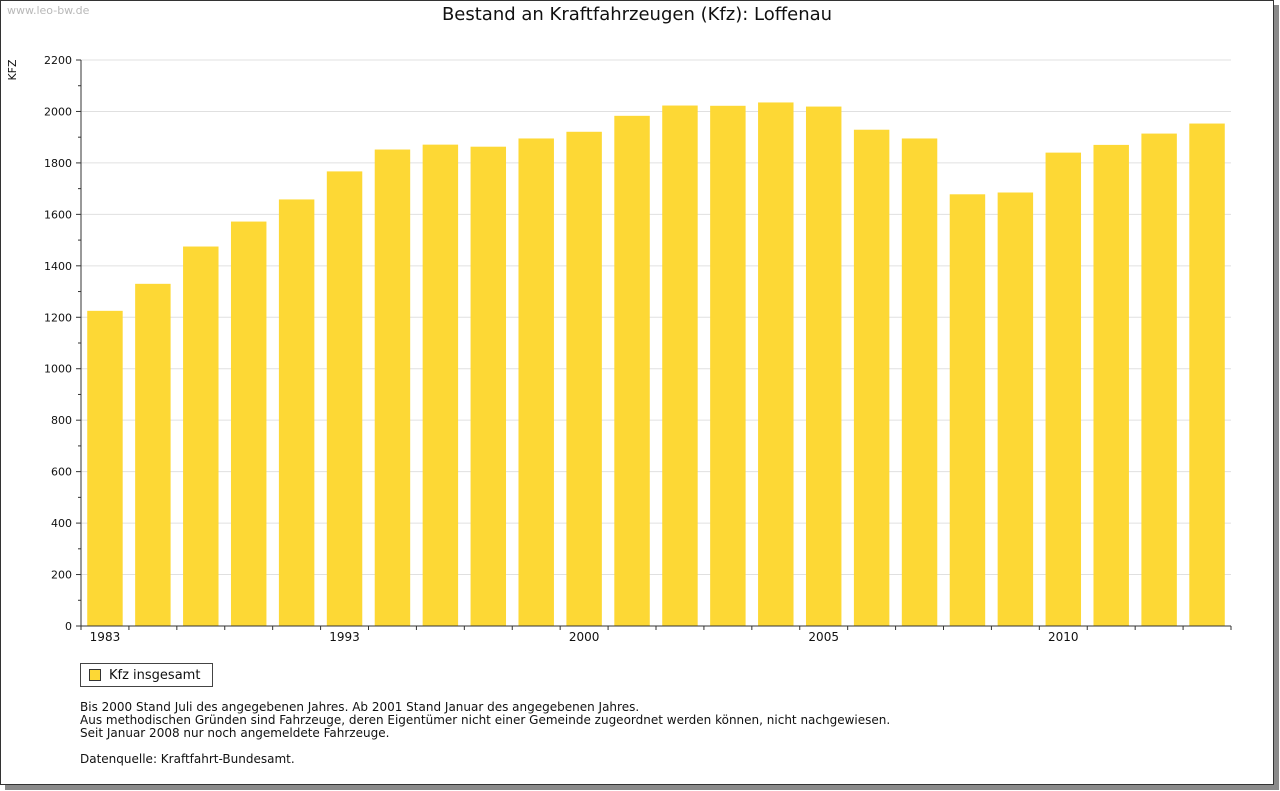 Image resolution: width=1280 pixels, height=791 pixels. I want to click on y-tick-label: 800, so click(61, 420).